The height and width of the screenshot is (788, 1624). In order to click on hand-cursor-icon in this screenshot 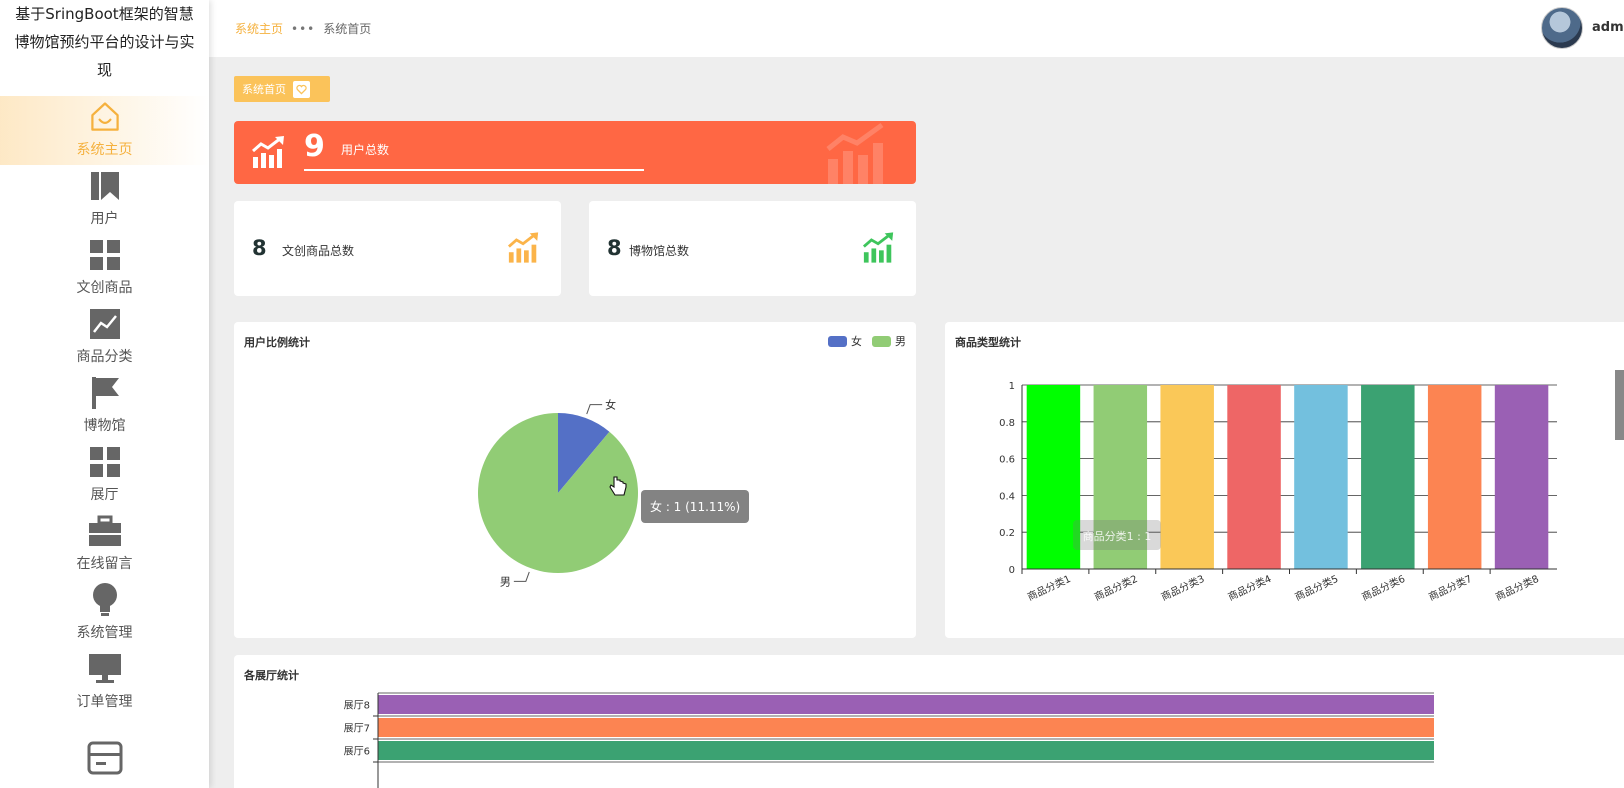, I will do `click(618, 486)`.